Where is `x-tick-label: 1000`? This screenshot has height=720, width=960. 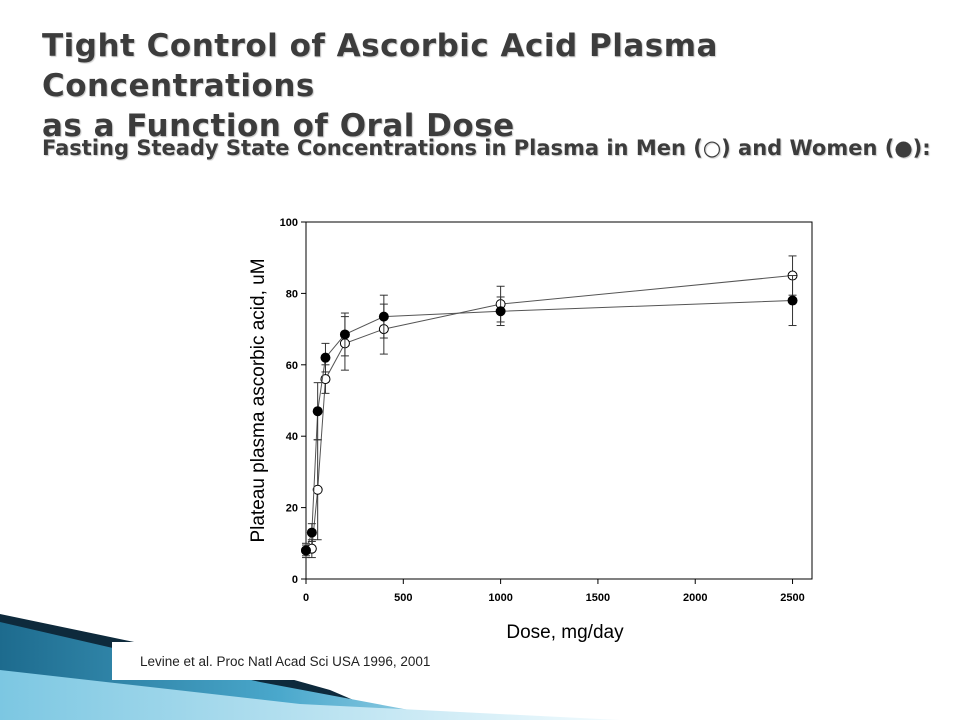 x-tick-label: 1000 is located at coordinates (500, 598).